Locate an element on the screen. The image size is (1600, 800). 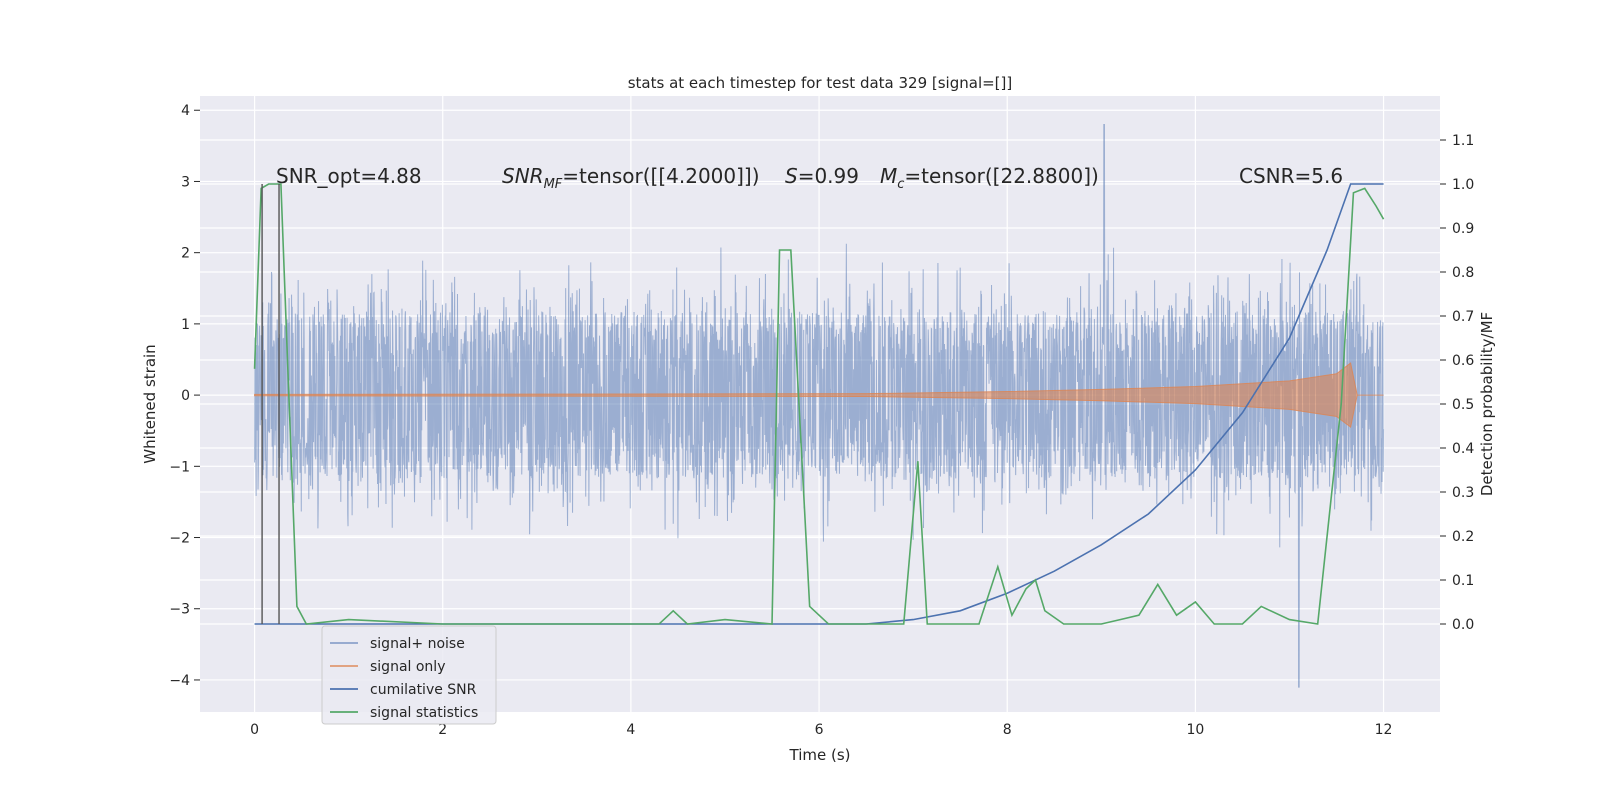
vertical-lines is located at coordinates (270, 404).